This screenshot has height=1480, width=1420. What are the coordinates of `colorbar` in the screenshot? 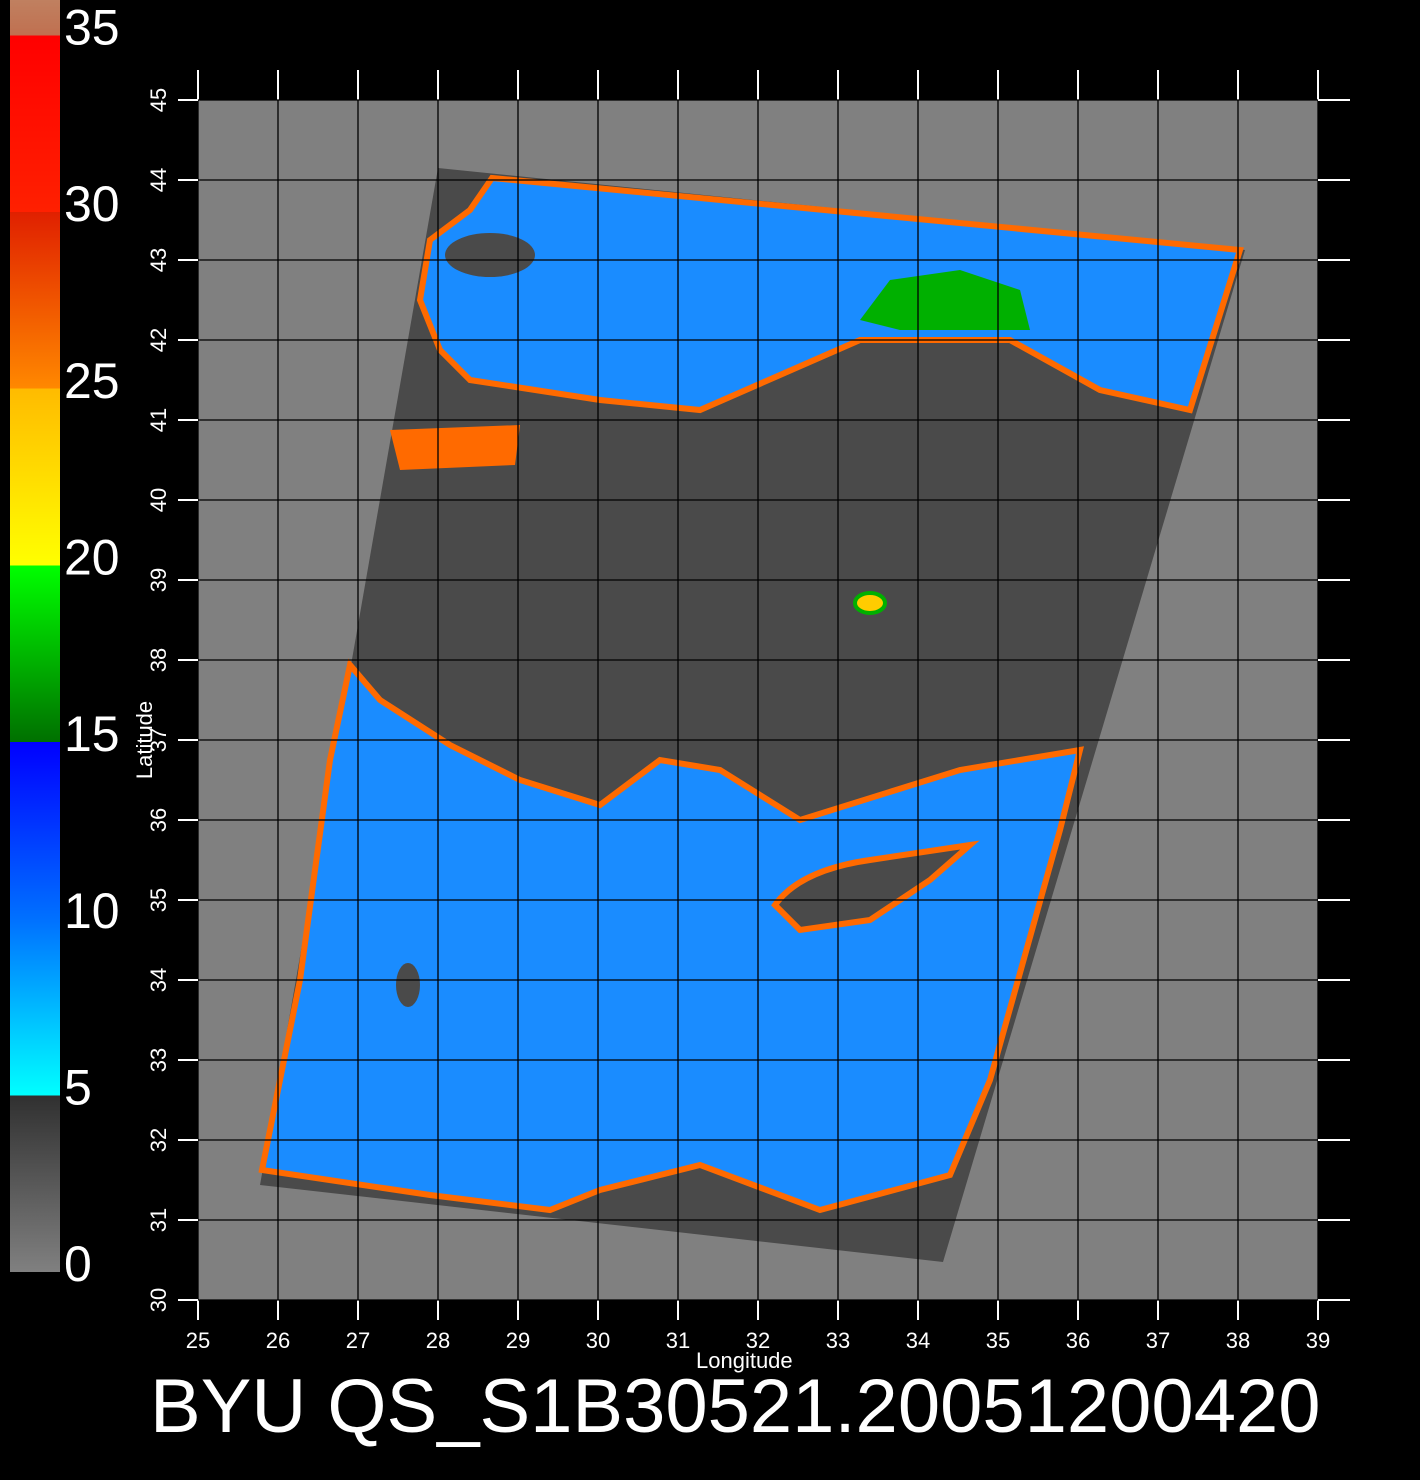 It's located at (35, 636).